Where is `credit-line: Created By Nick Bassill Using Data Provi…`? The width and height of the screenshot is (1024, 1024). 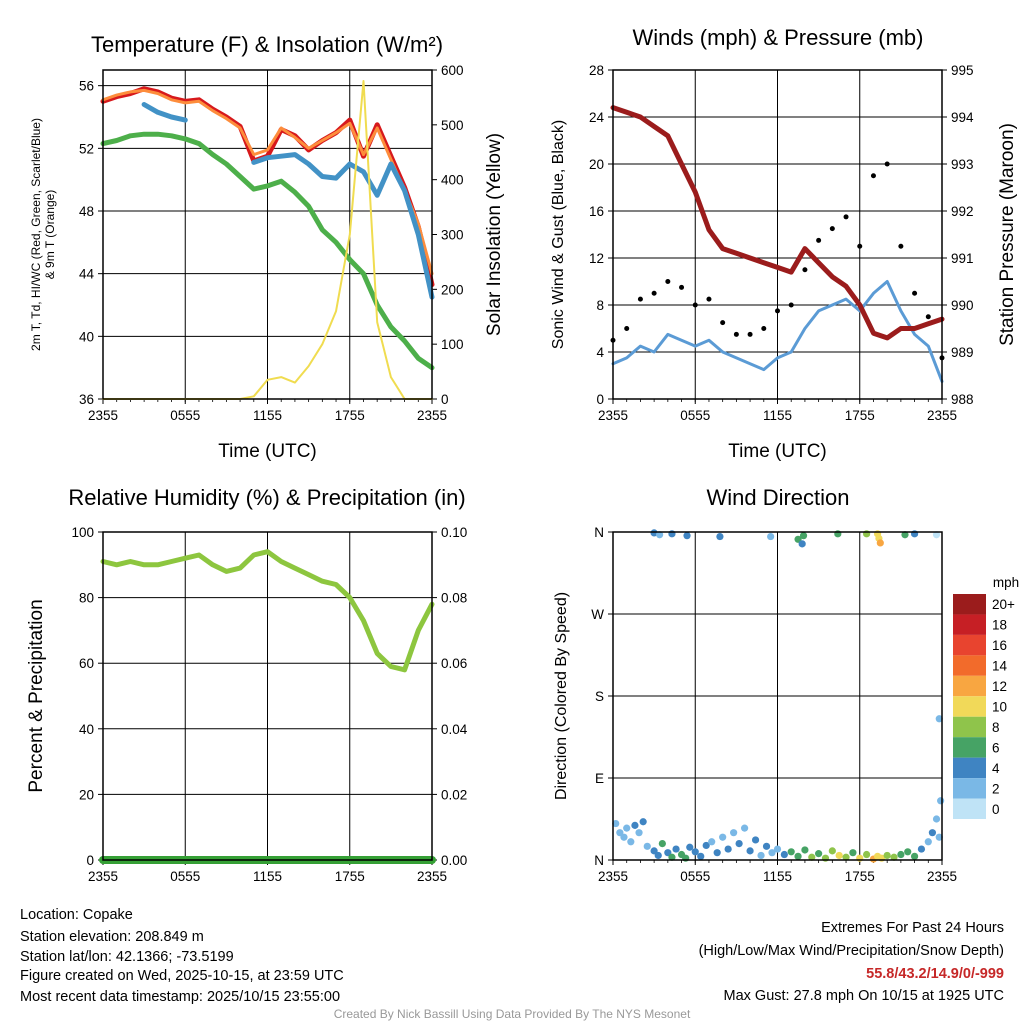
credit-line: Created By Nick Bassill Using Data Provi… is located at coordinates (512, 1014).